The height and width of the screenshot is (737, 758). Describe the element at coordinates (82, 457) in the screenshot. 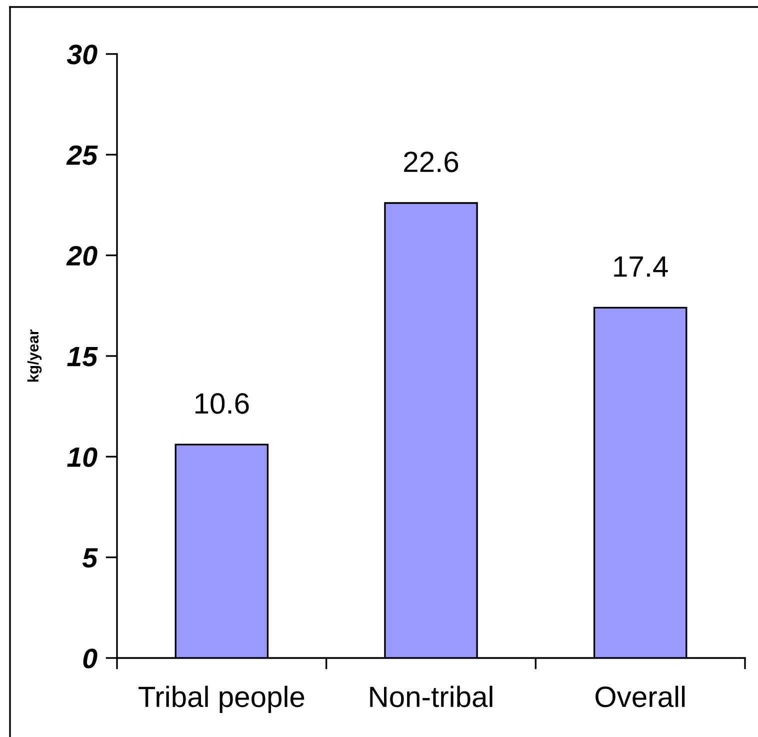

I see `y-tick-label: 10` at that location.